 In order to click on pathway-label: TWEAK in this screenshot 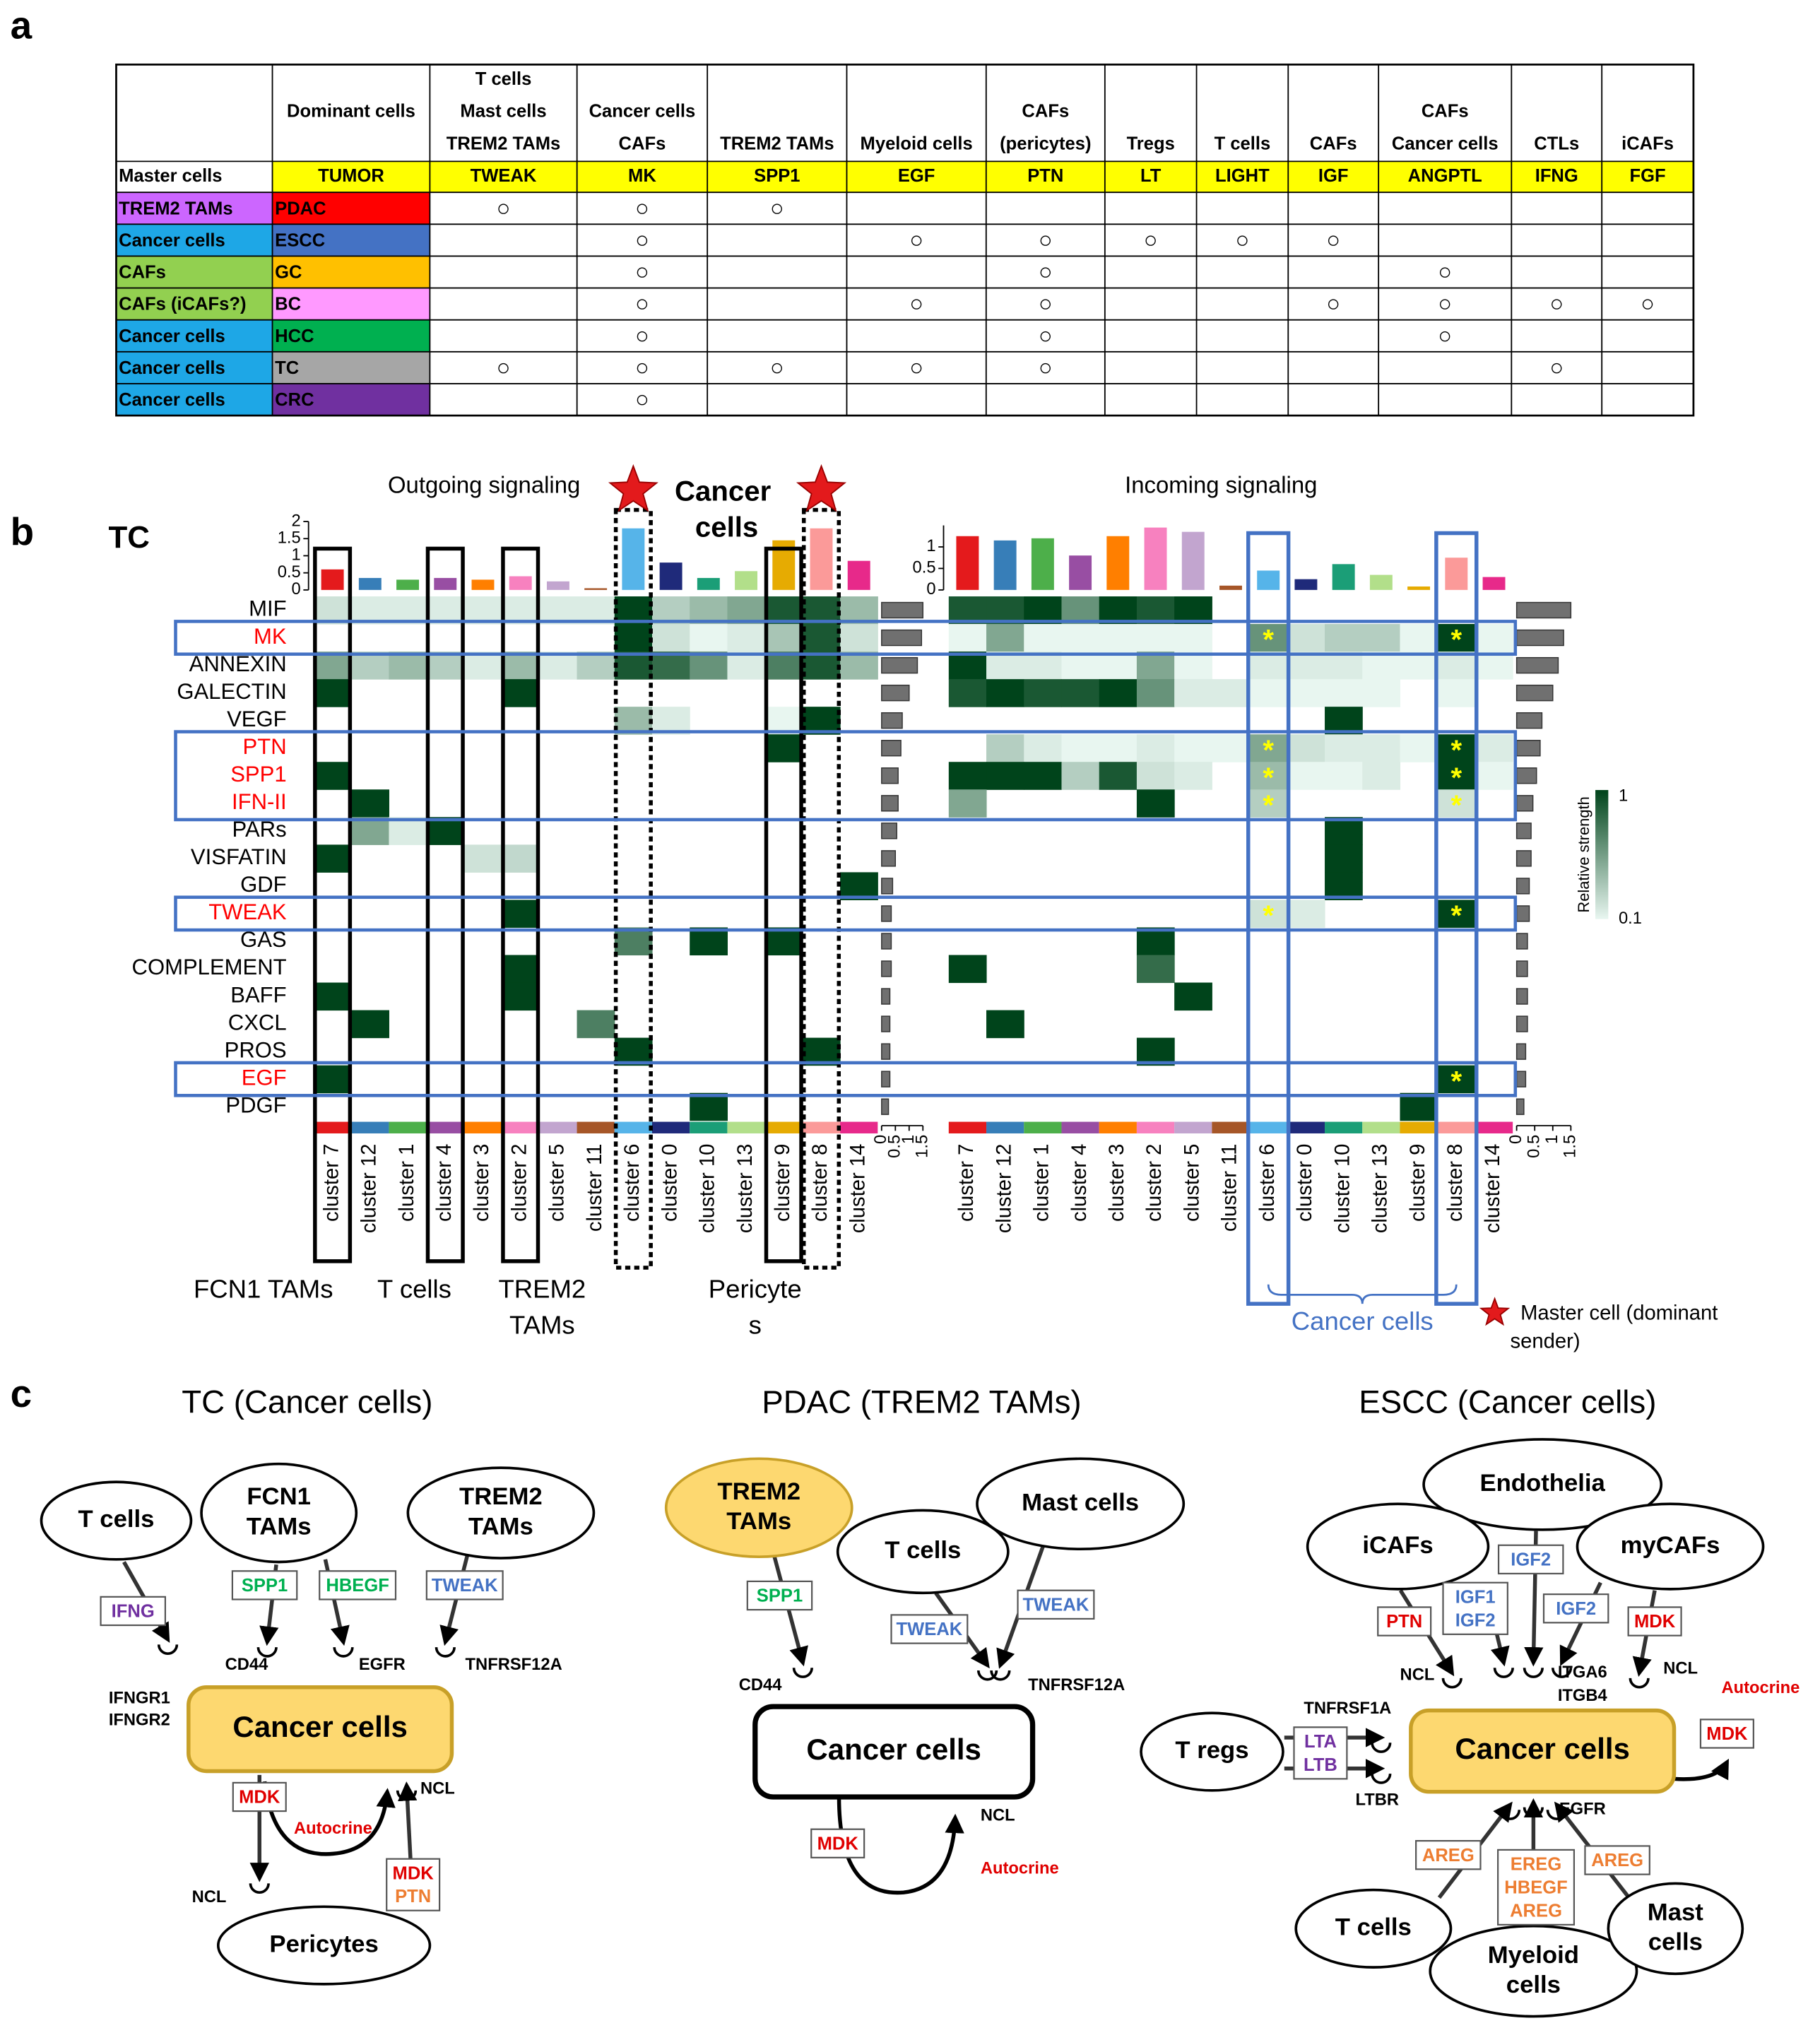, I will do `click(248, 912)`.